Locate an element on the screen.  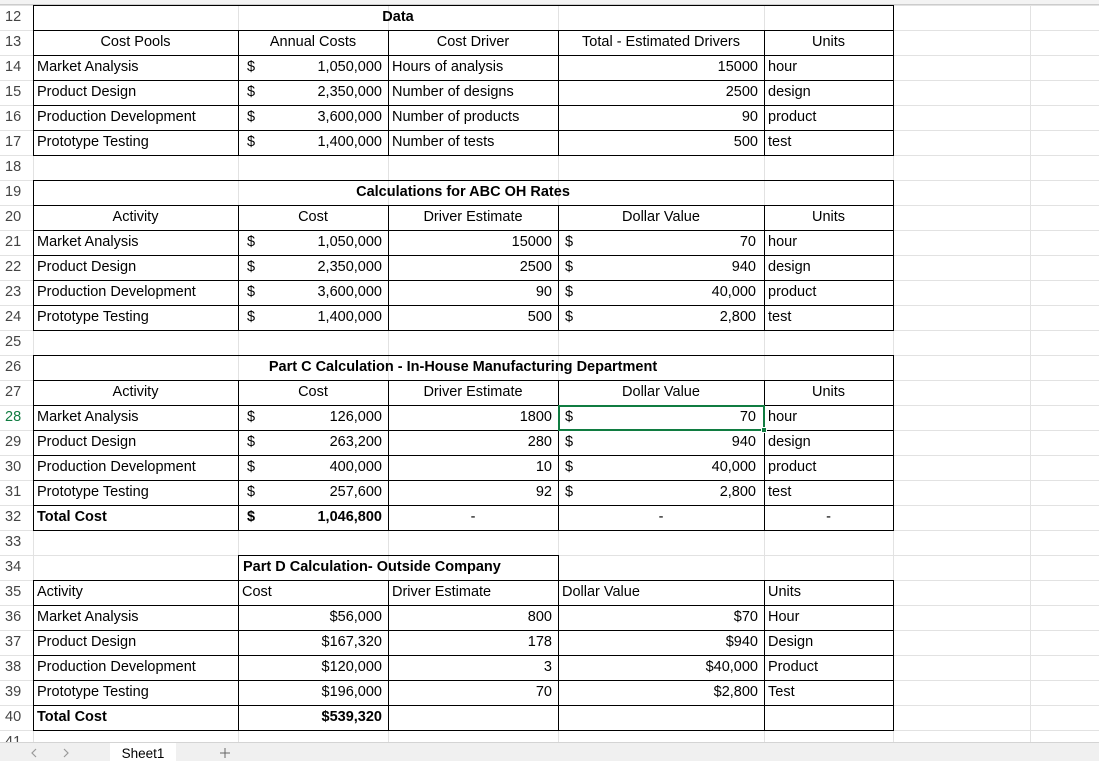
cell-value: 126,000 is located at coordinates (355, 417).